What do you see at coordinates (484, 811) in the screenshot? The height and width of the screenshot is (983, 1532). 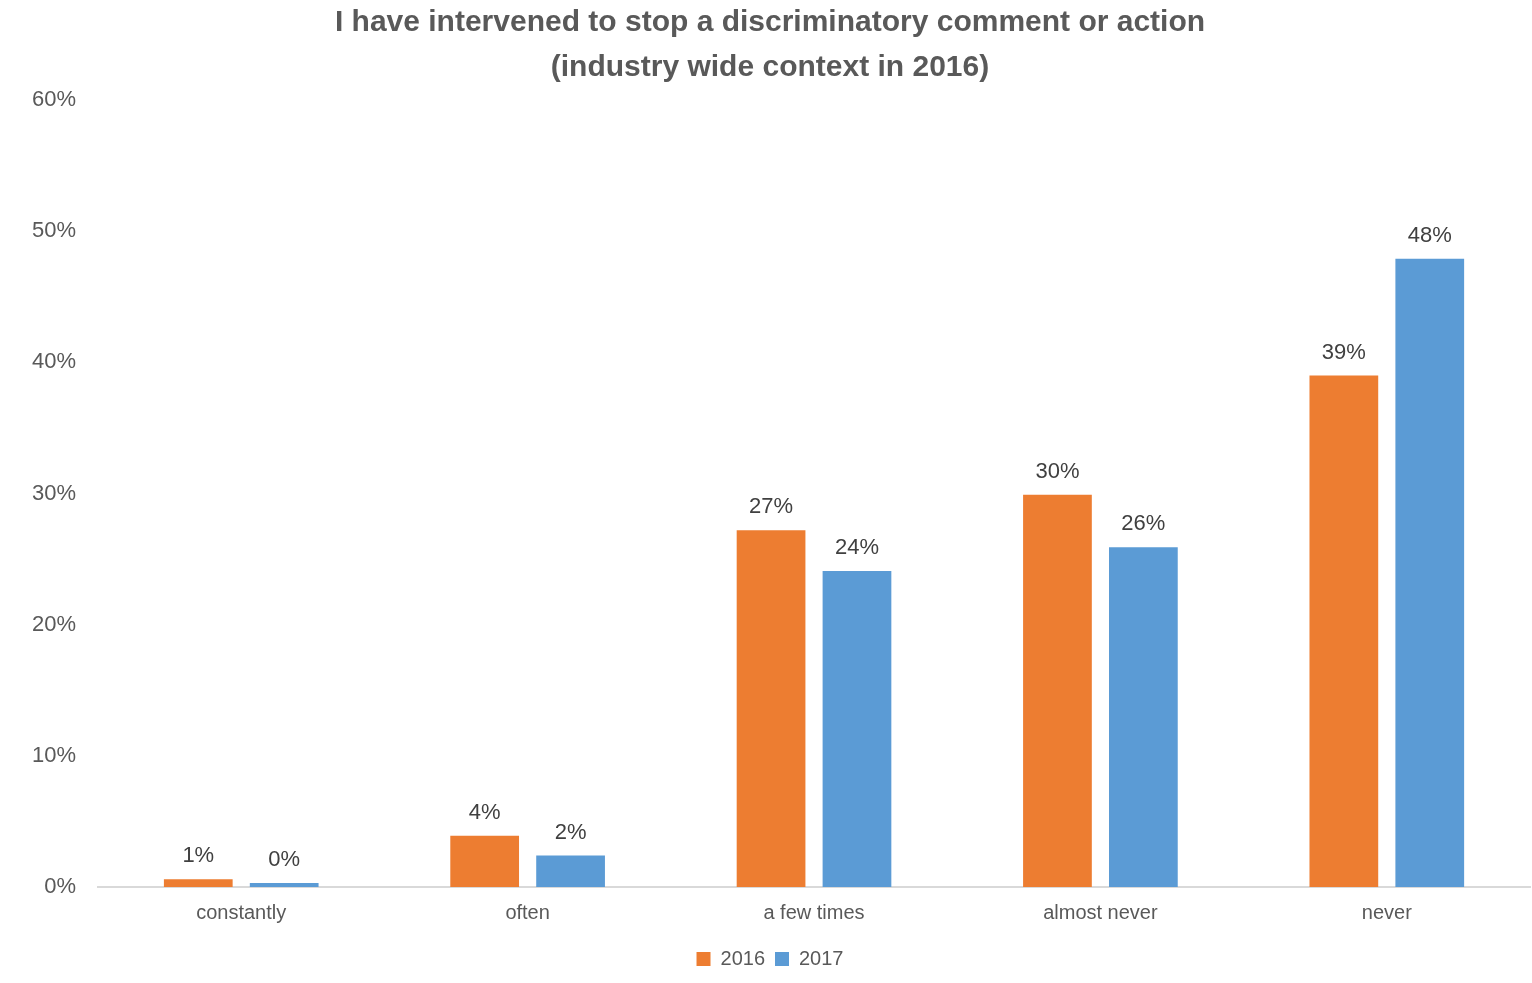 I see `data-label: 4%` at bounding box center [484, 811].